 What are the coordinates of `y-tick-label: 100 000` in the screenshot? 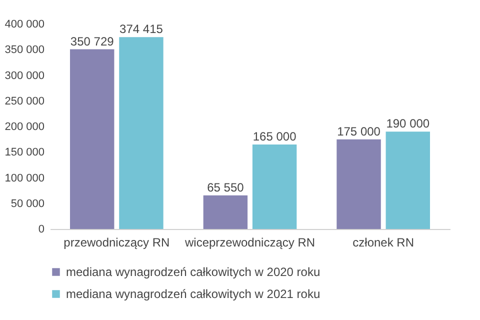 It's located at (24, 178).